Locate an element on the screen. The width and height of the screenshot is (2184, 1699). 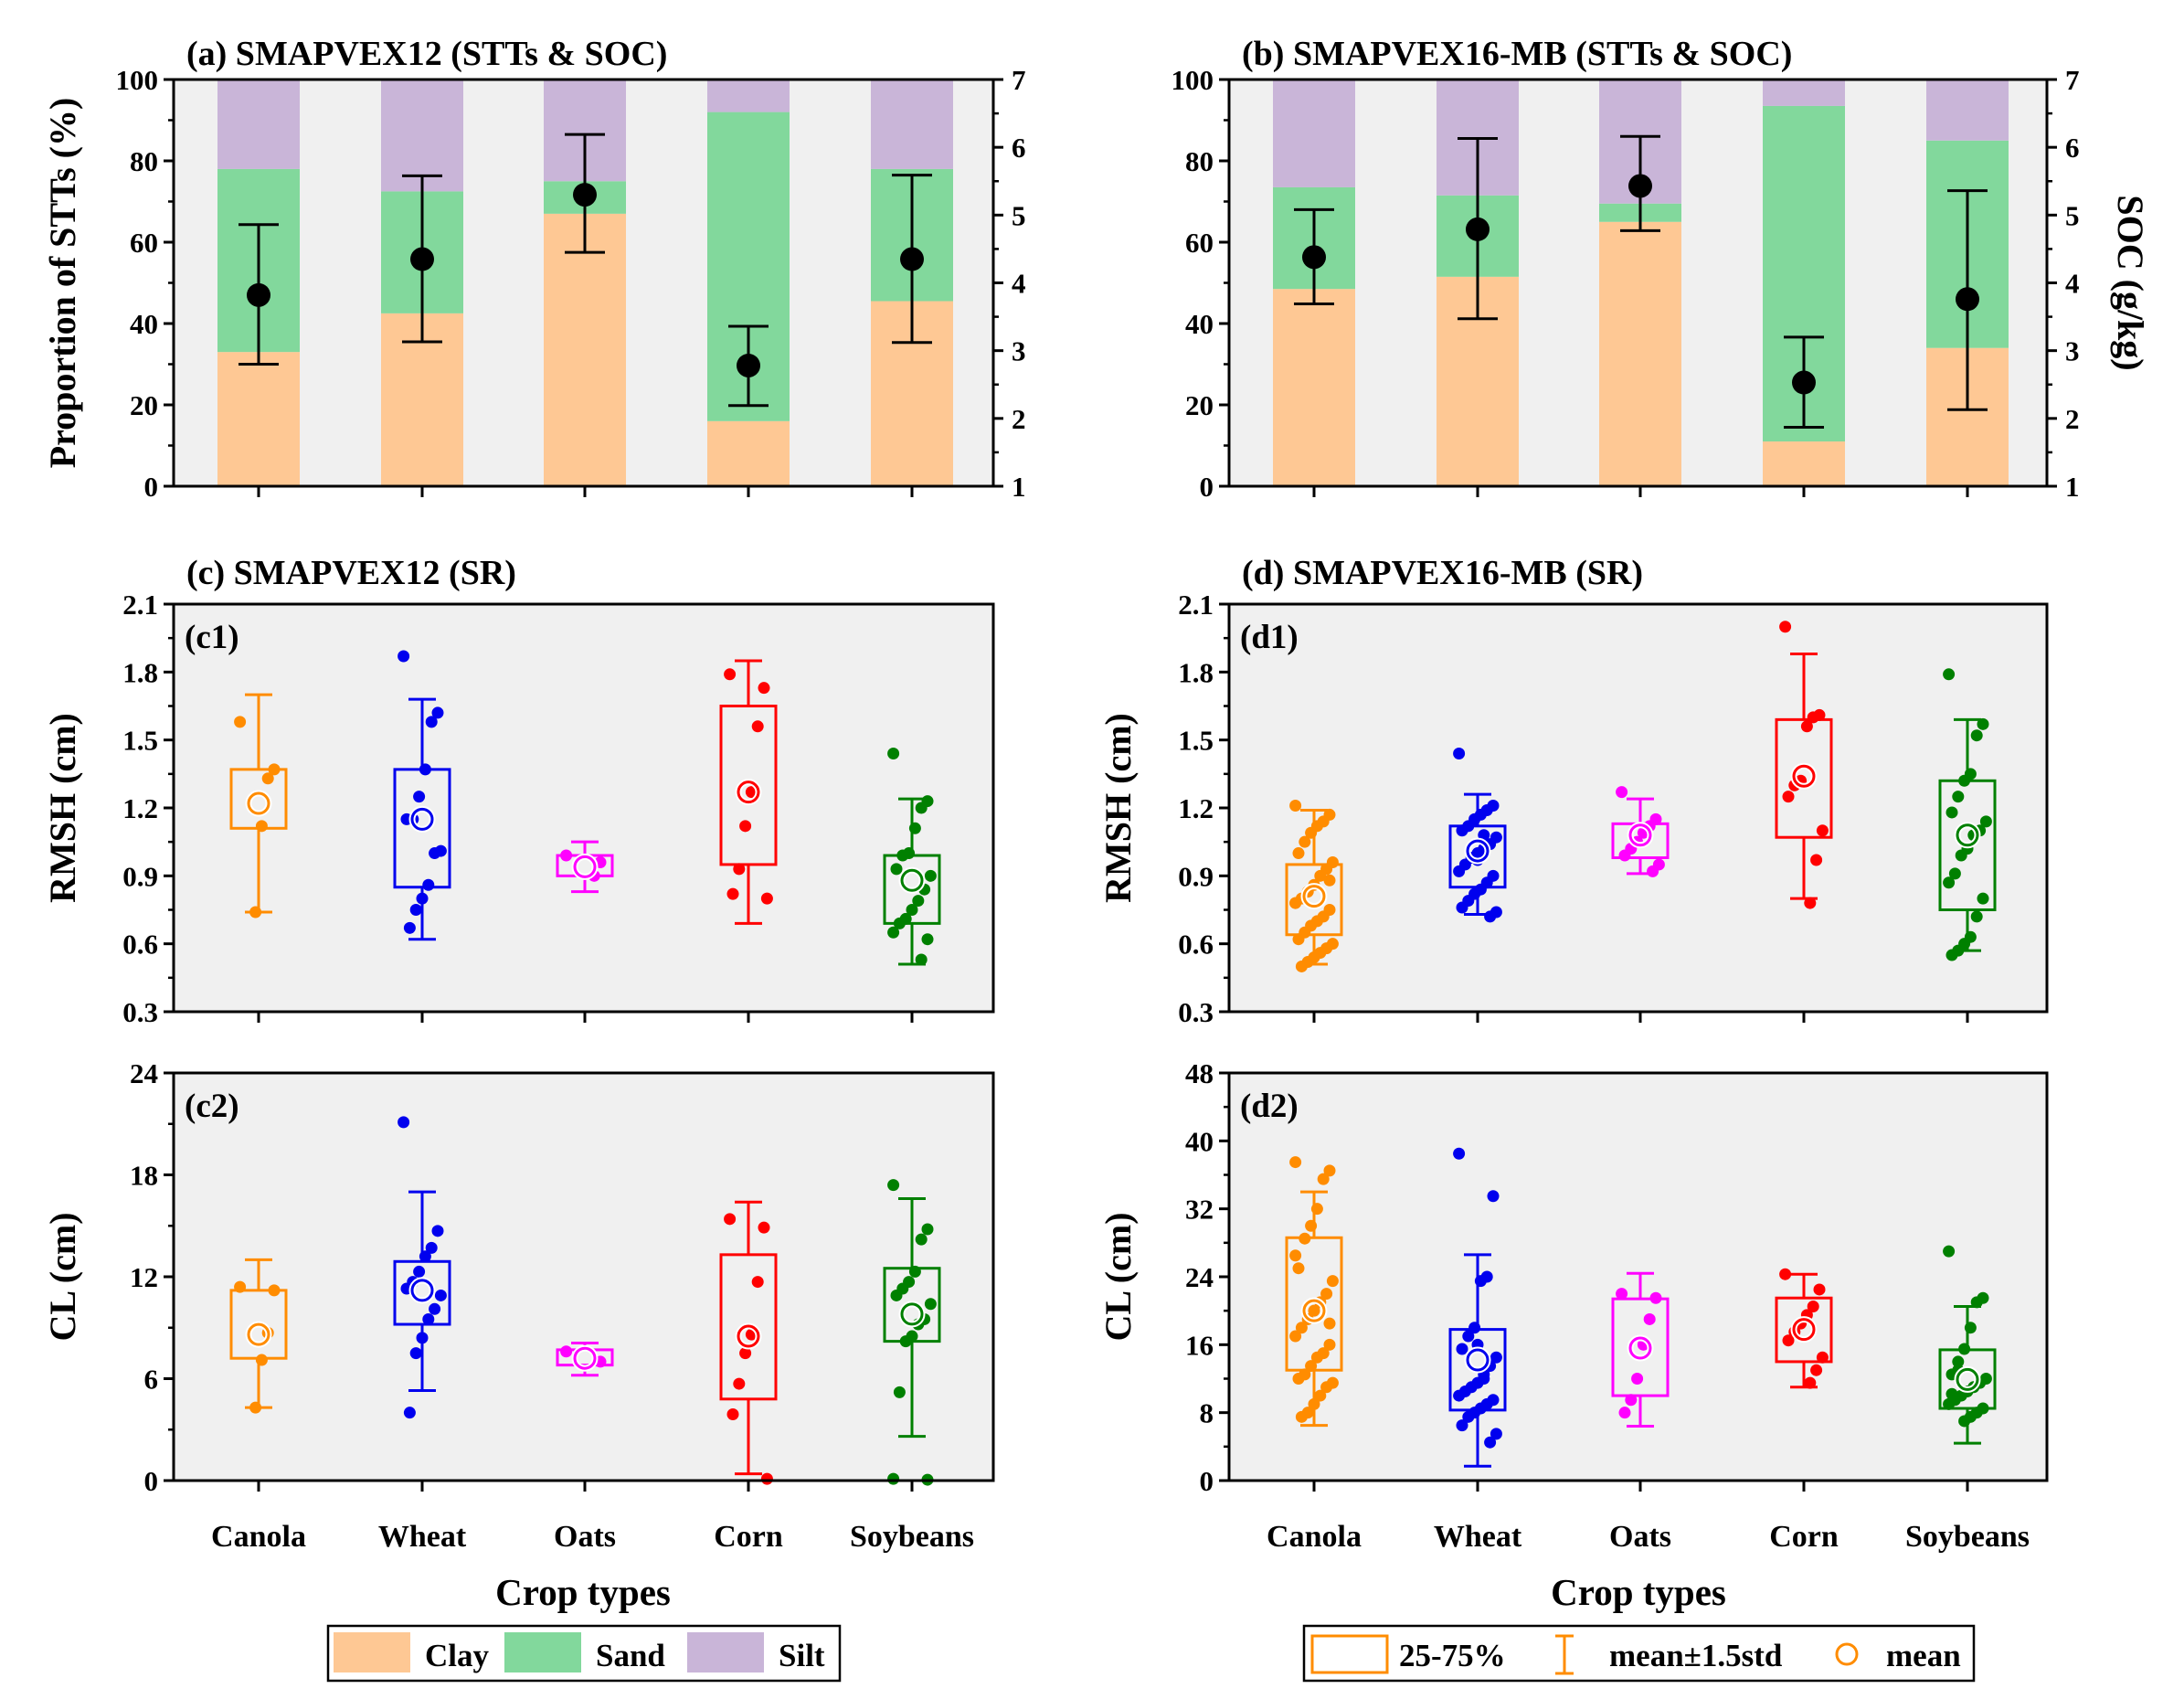
plot-area-d2 is located at coordinates (1638, 1277).